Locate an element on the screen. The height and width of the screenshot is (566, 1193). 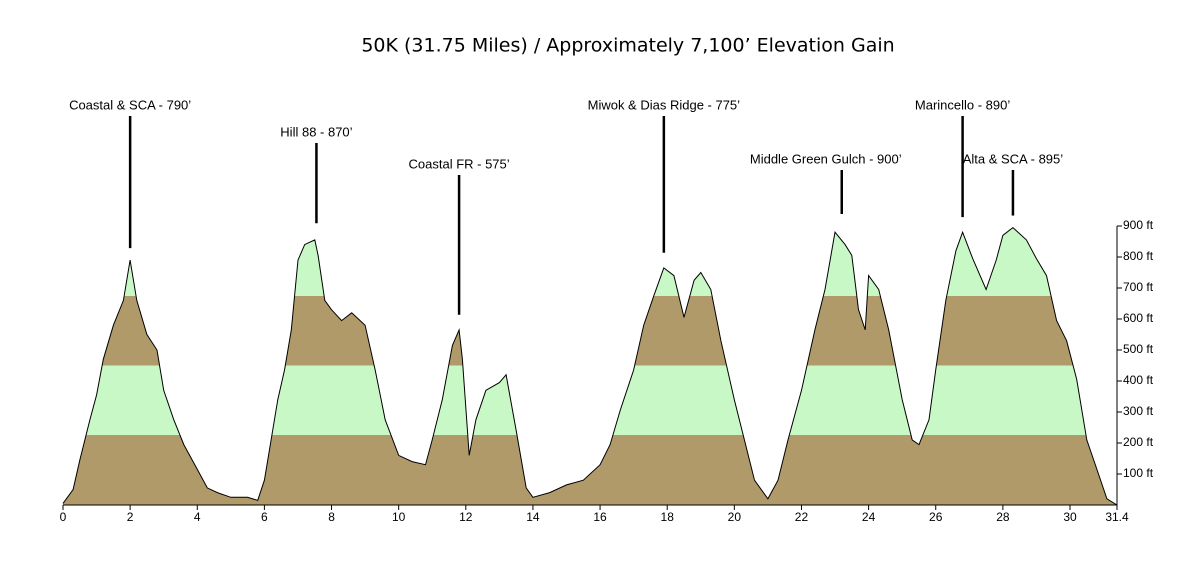
x-tick-label: 6 is located at coordinates (264, 517).